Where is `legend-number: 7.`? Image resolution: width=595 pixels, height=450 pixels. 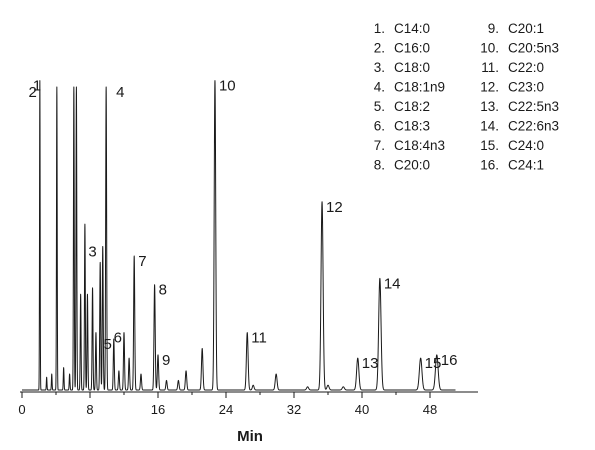
legend-number: 7. is located at coordinates (379, 145).